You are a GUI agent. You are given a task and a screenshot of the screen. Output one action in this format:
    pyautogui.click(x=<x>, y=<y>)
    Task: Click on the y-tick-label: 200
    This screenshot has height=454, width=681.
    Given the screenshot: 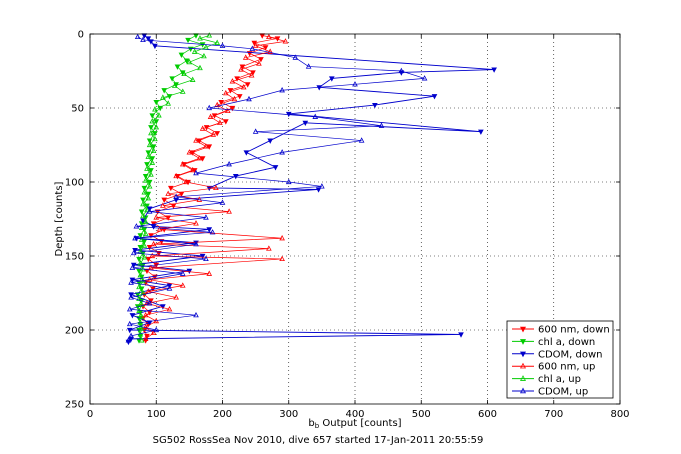 What is the action you would take?
    pyautogui.click(x=74, y=331)
    